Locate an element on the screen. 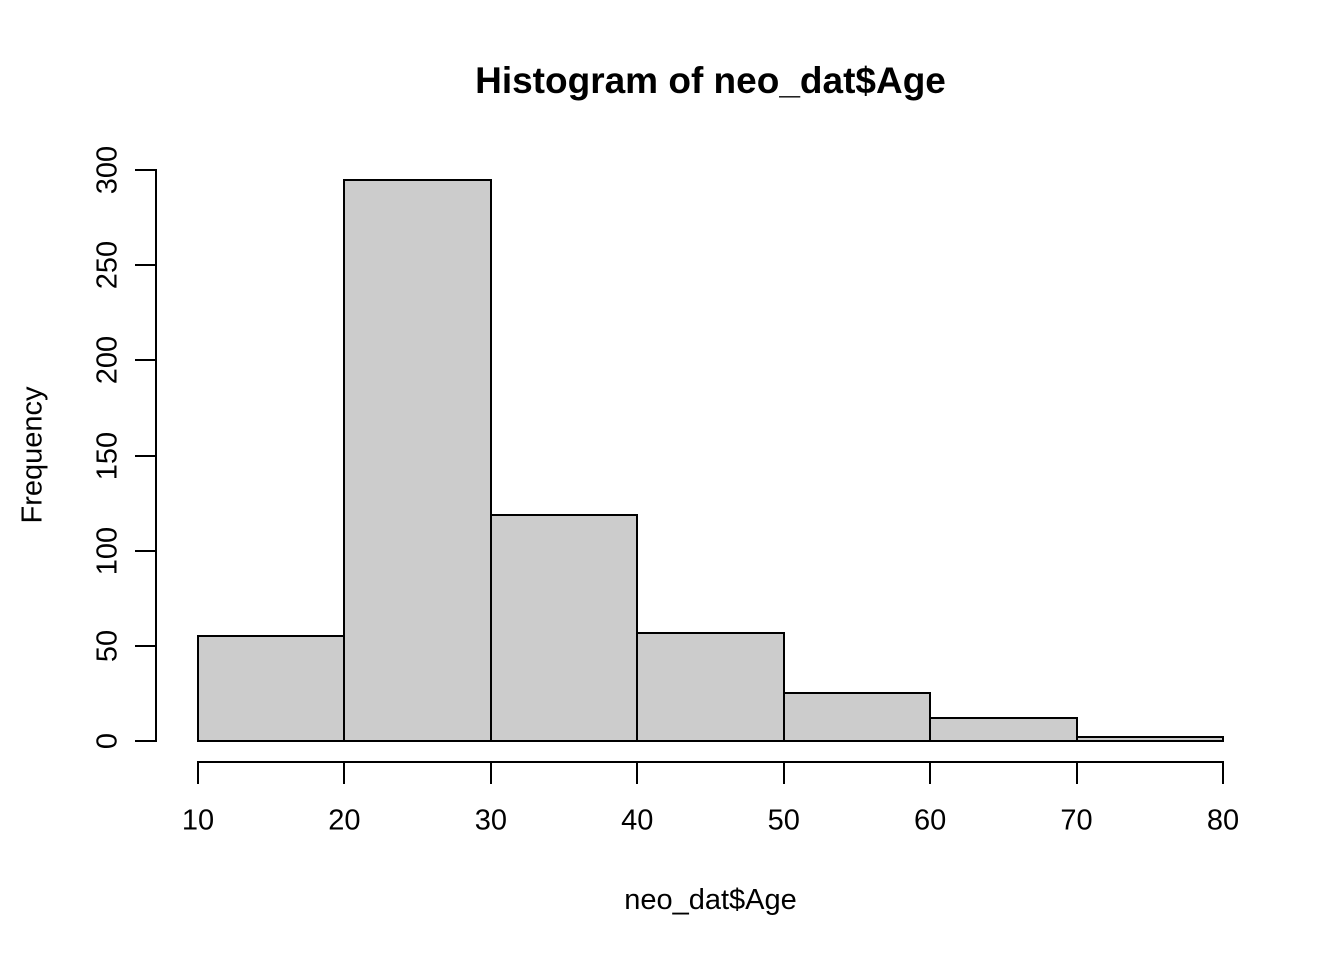 The width and height of the screenshot is (1344, 960). x-axis-label: neo_dat$Age is located at coordinates (710, 900).